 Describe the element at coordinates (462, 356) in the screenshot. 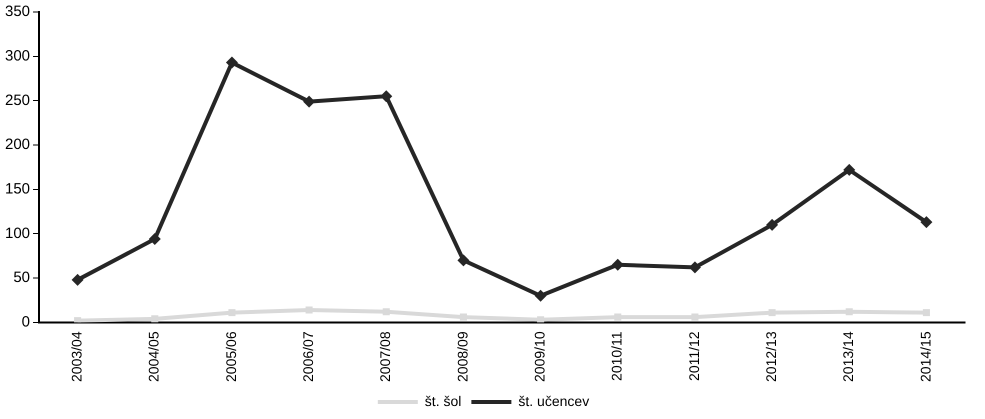

I see `x-tick-label: 2008/09` at that location.